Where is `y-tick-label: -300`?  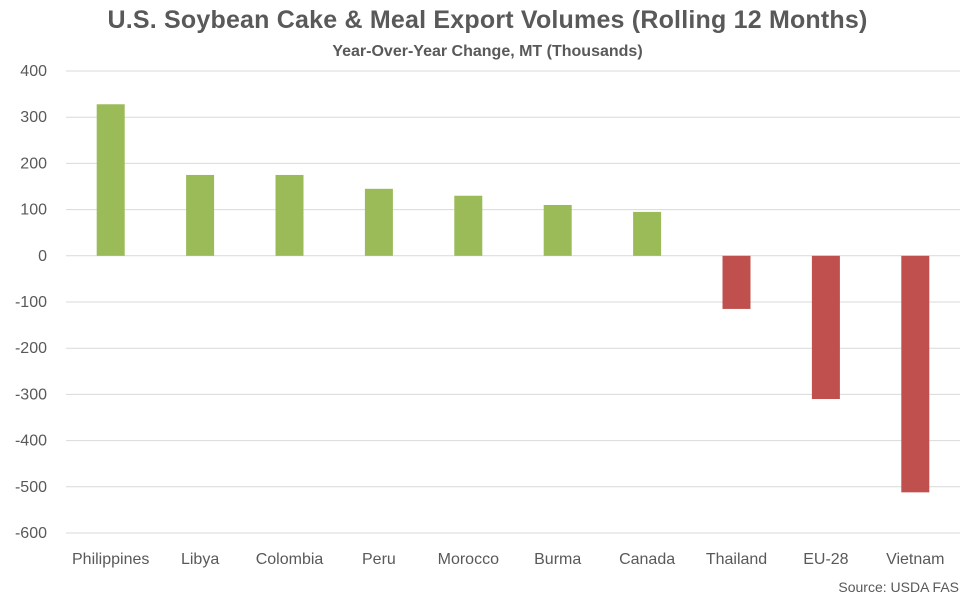 y-tick-label: -300 is located at coordinates (31, 394).